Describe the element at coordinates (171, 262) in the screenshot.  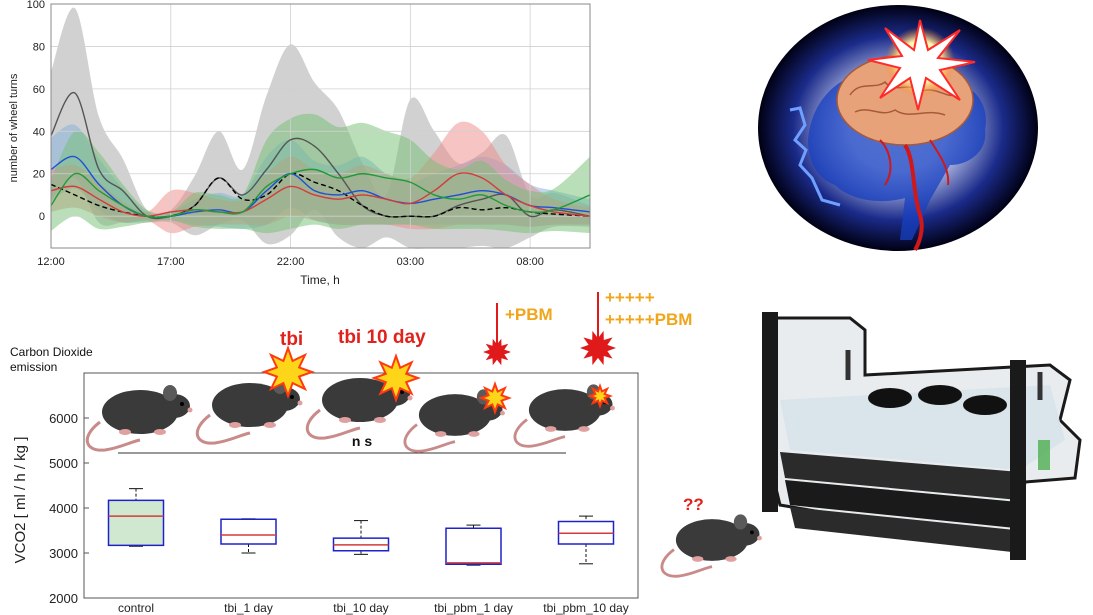
I see `line-x-tick-label: 17:00` at that location.